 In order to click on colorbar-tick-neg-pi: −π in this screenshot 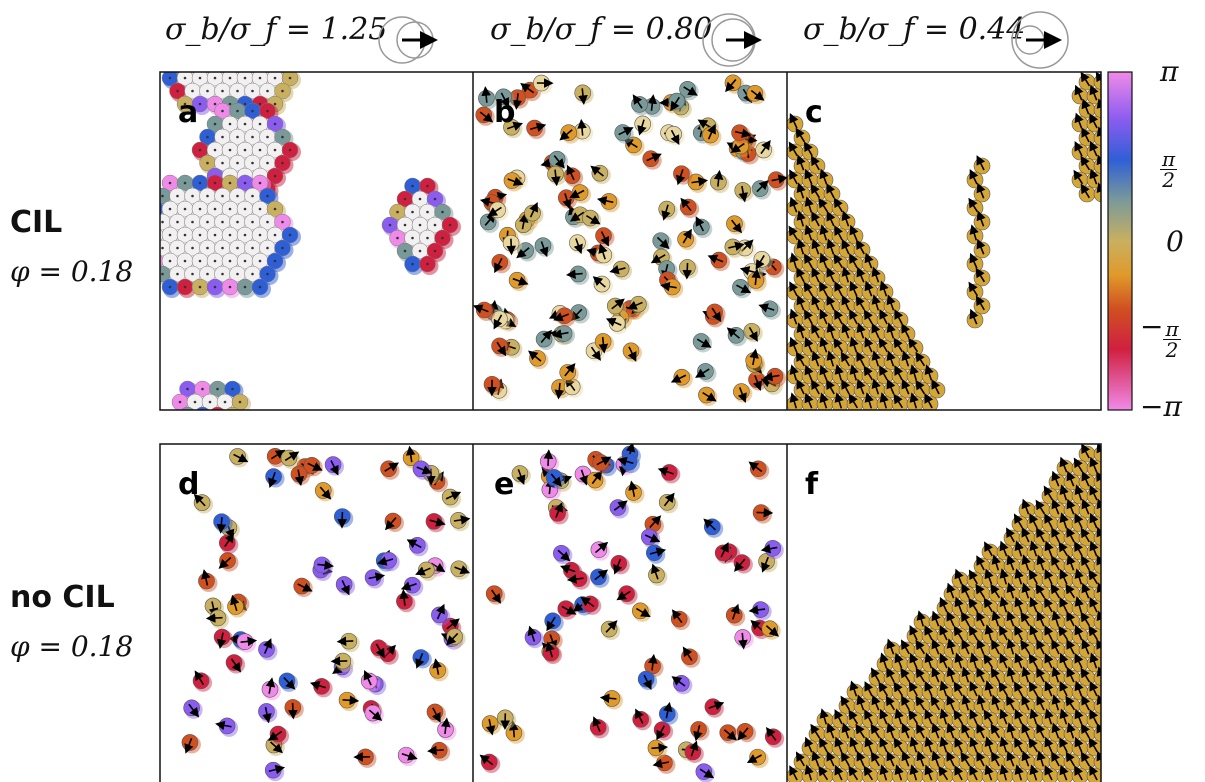, I will do `click(1161, 406)`.